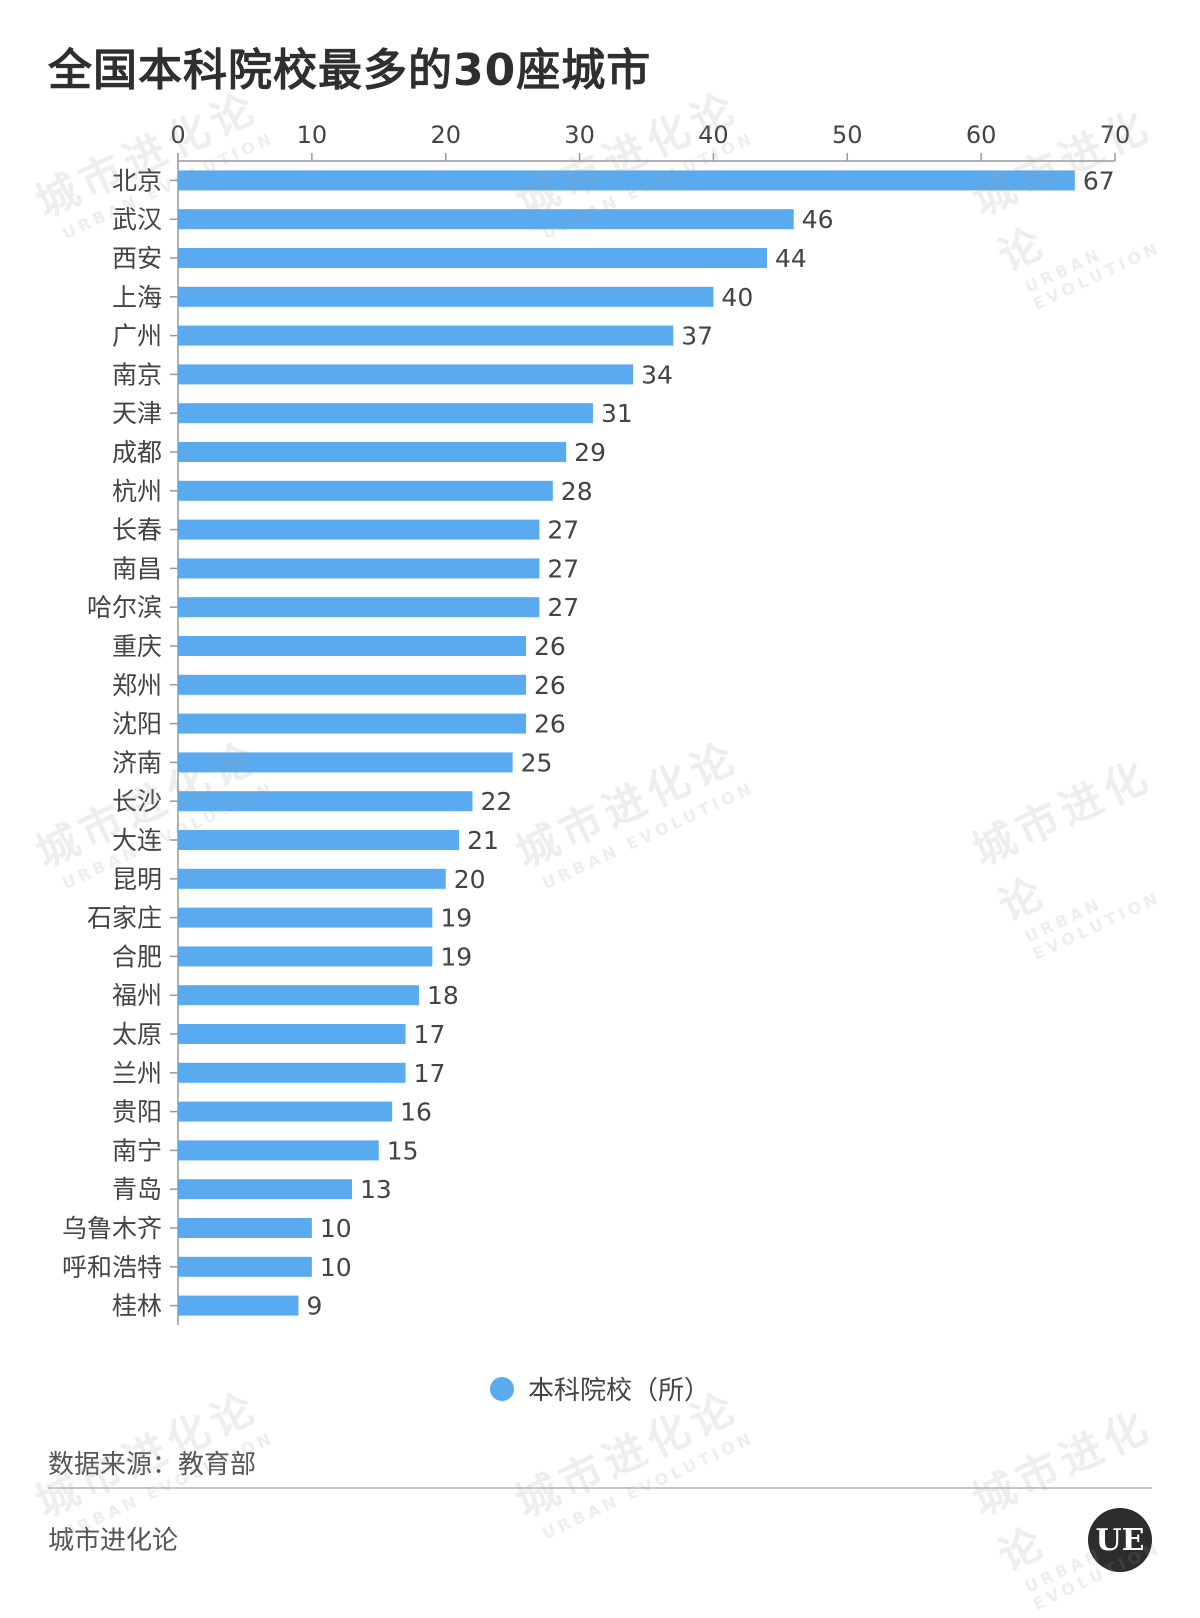  Describe the element at coordinates (137, 1150) in the screenshot. I see `y-tick-label: 南宁` at that location.